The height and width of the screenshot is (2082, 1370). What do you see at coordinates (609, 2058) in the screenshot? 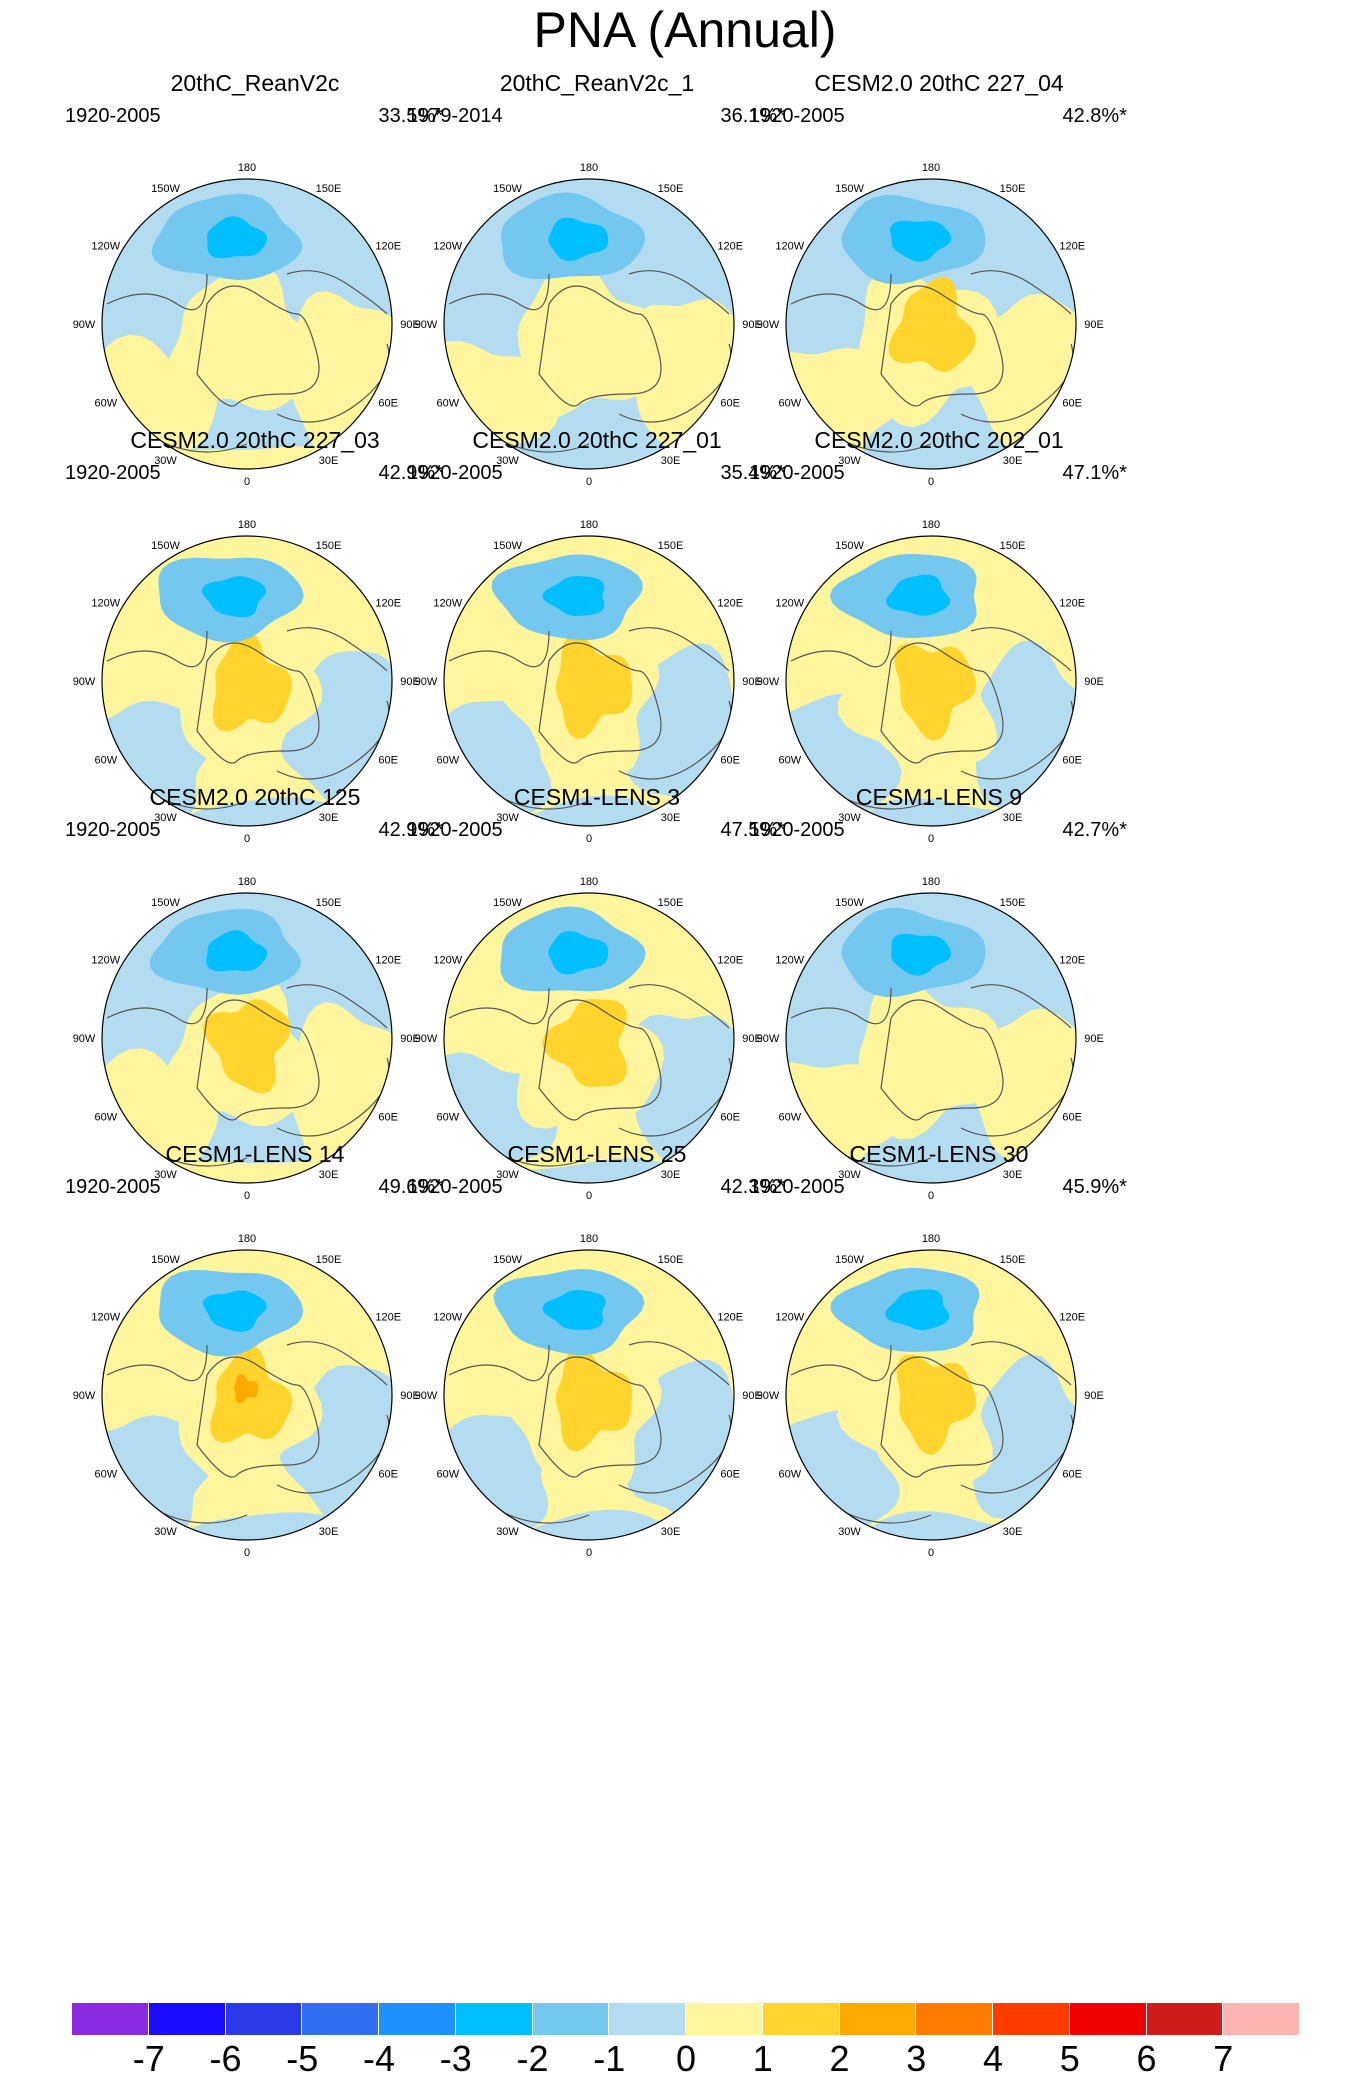
I see `colorbar-label: -1` at bounding box center [609, 2058].